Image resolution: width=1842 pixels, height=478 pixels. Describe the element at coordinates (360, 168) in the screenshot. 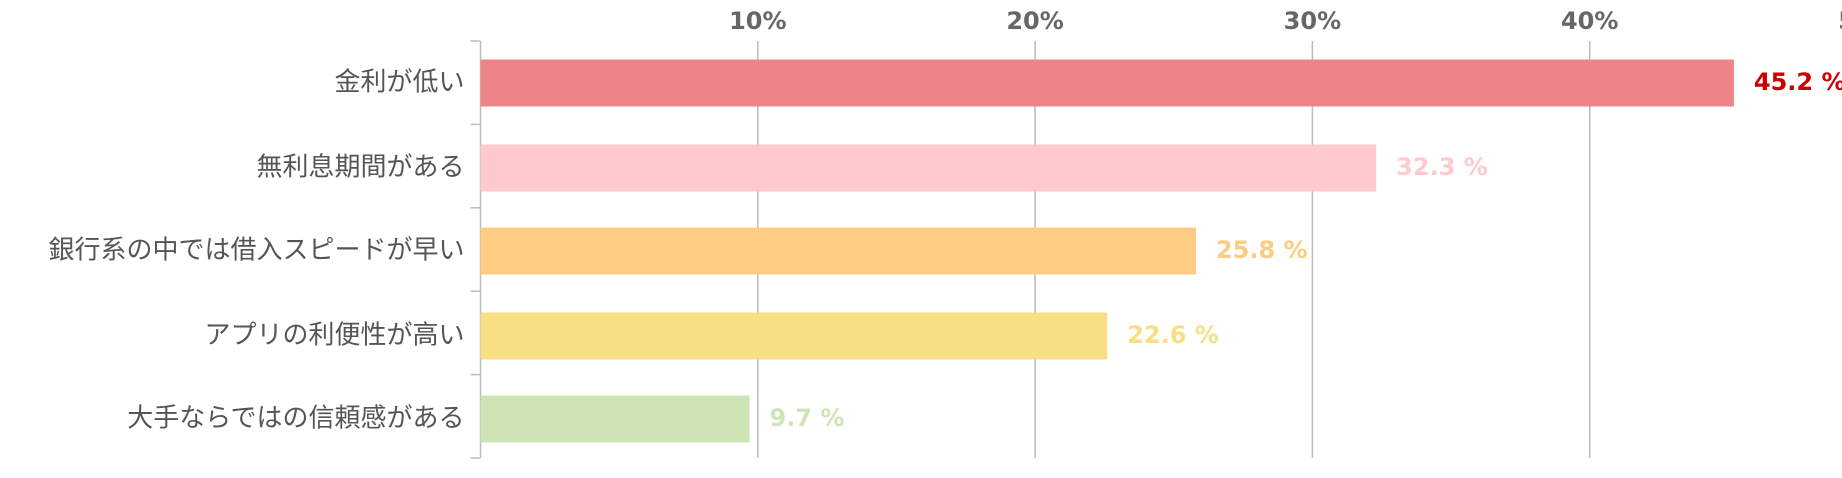

I see `category-label: 無利息期間がある` at that location.